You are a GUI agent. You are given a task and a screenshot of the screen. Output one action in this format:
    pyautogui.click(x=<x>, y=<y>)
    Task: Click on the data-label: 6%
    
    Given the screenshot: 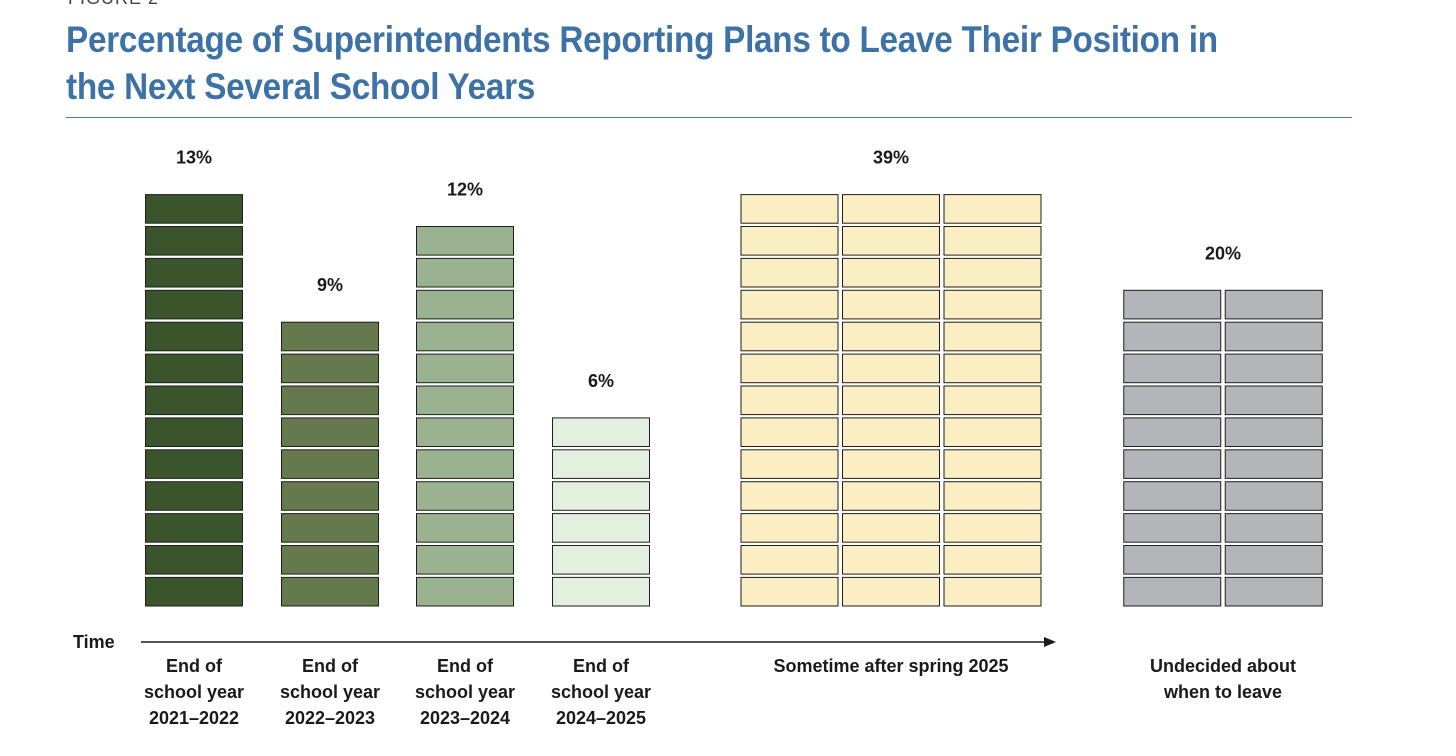 What is the action you would take?
    pyautogui.click(x=601, y=381)
    